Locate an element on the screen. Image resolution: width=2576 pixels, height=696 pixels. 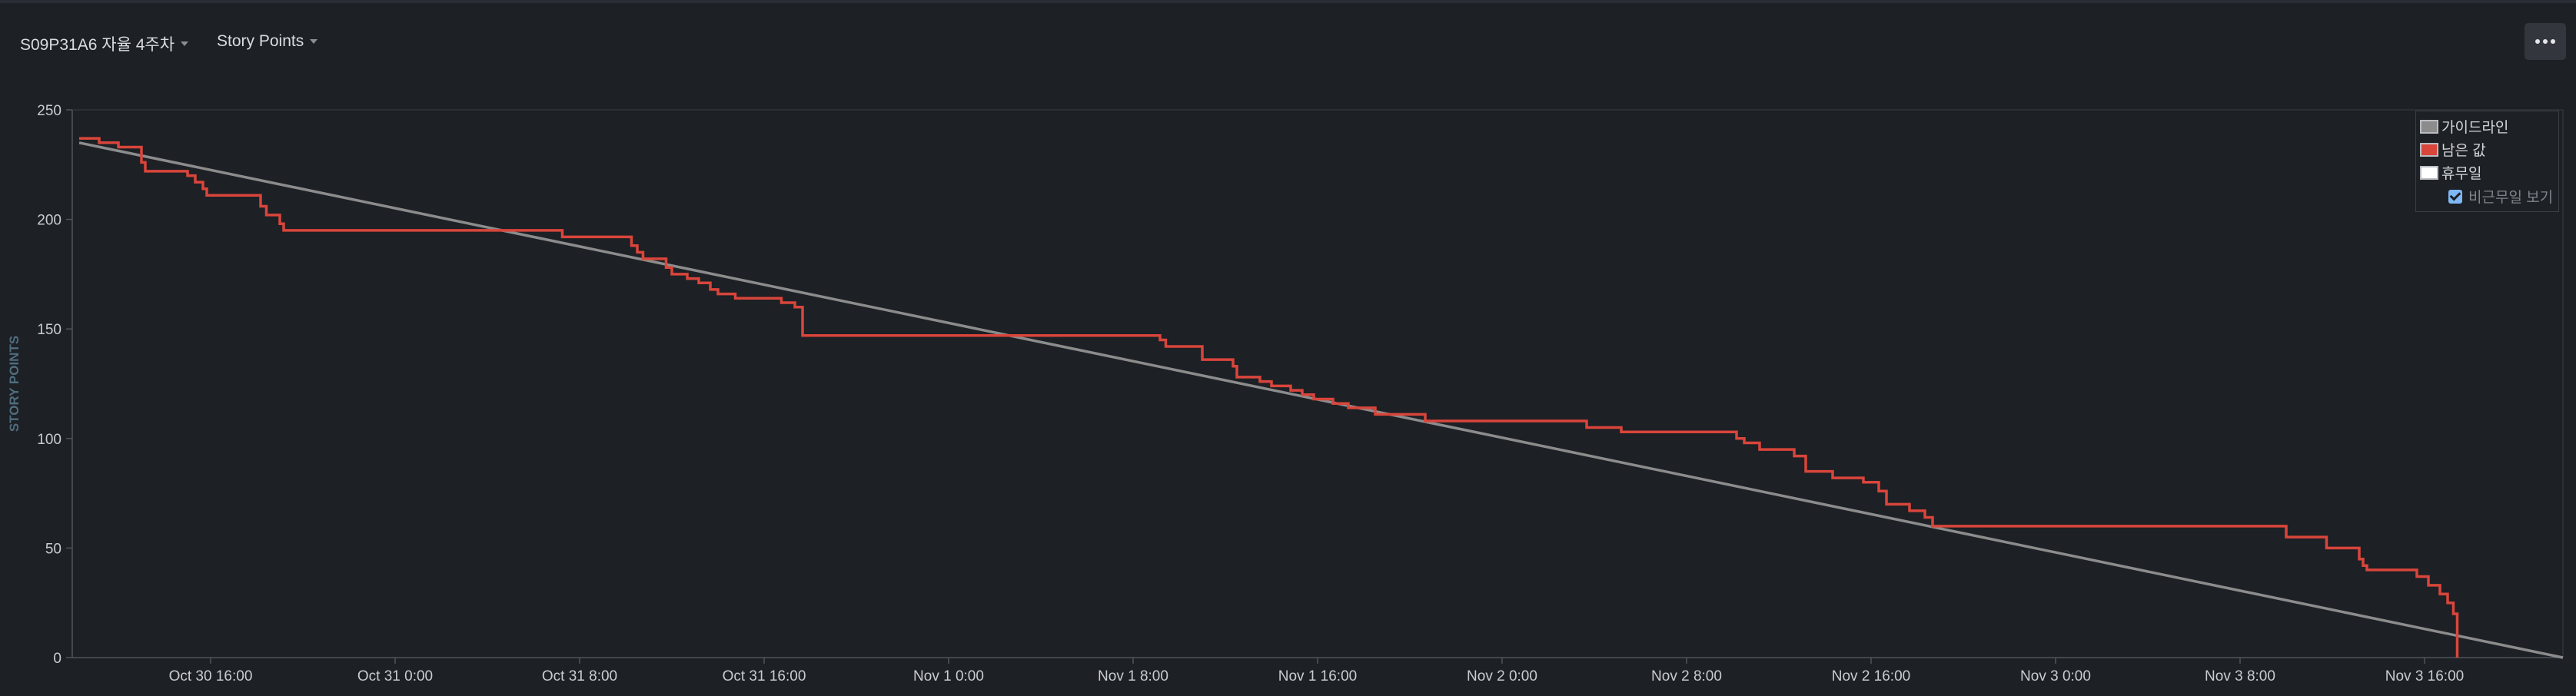
top-divider is located at coordinates (1288, 1).